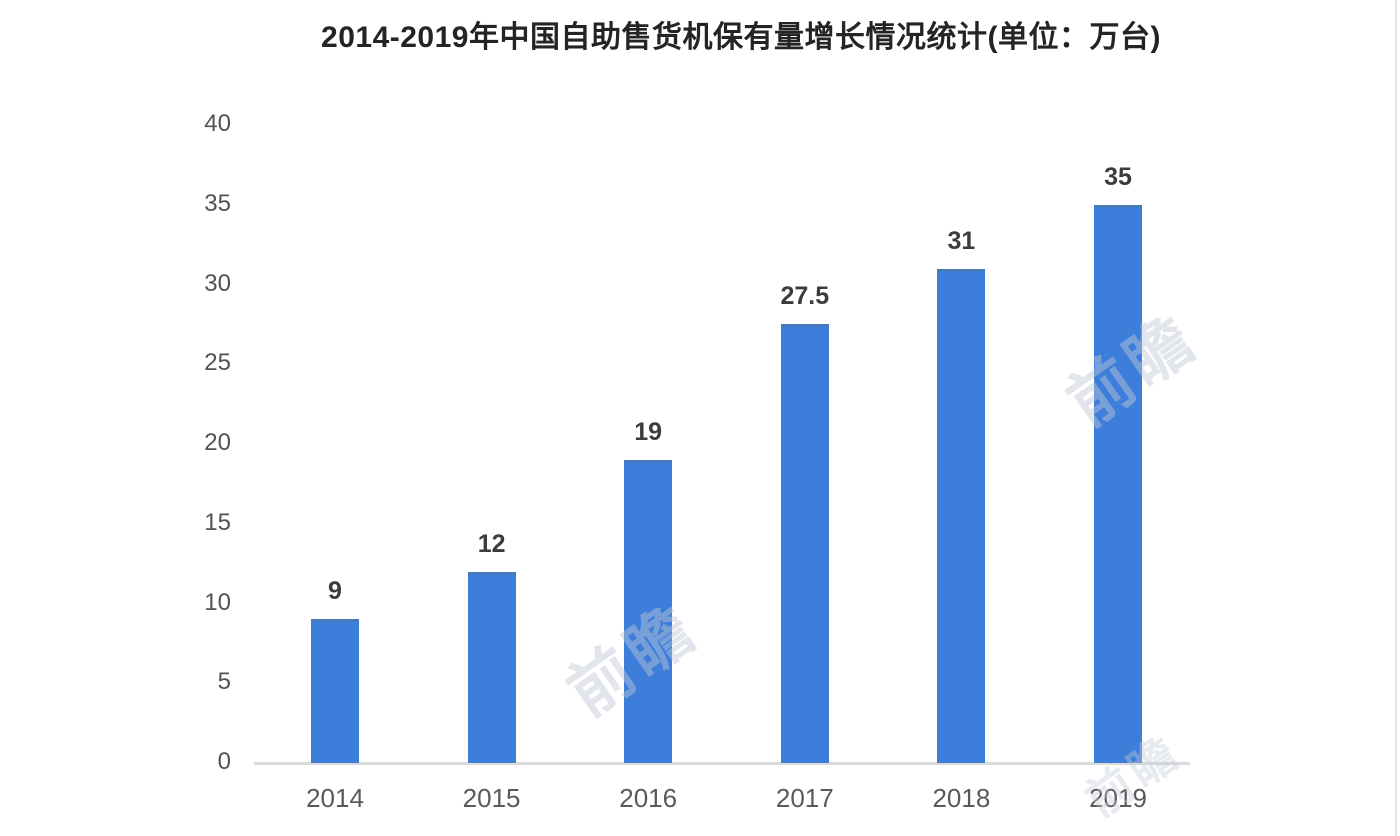 This screenshot has width=1400, height=836. What do you see at coordinates (217, 123) in the screenshot?
I see `y-tick-label: 40` at bounding box center [217, 123].